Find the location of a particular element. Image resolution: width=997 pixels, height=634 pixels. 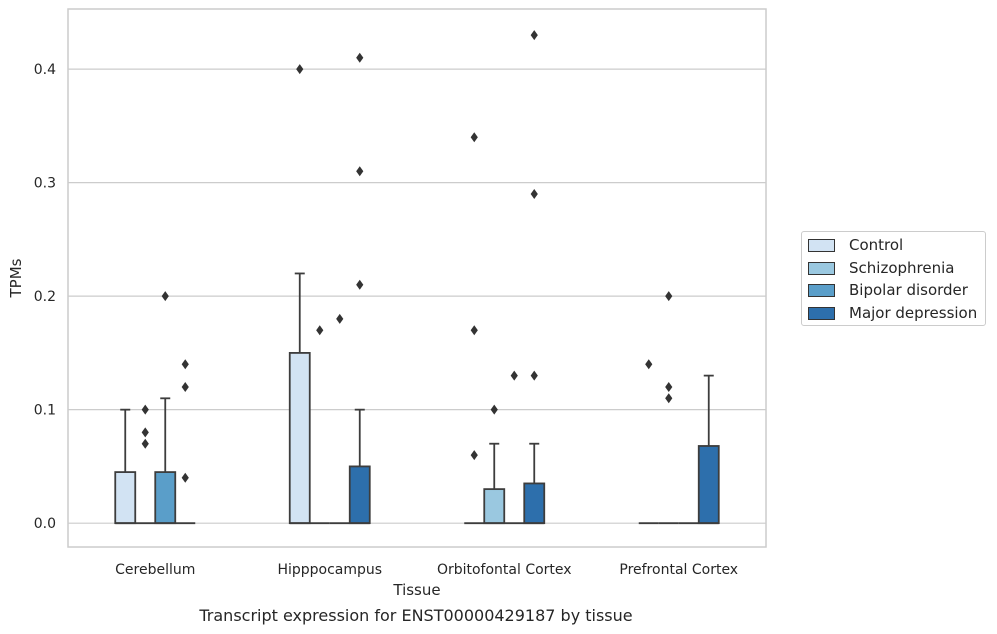

box-bipolar-disorder is located at coordinates (165, 498).